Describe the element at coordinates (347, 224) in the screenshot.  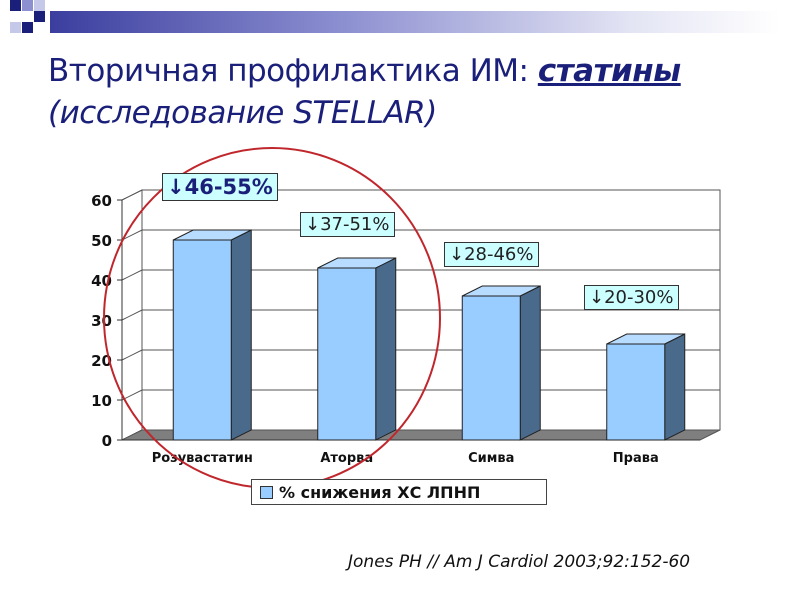
I see `callout-atorvastatin: ↓37-51%` at that location.